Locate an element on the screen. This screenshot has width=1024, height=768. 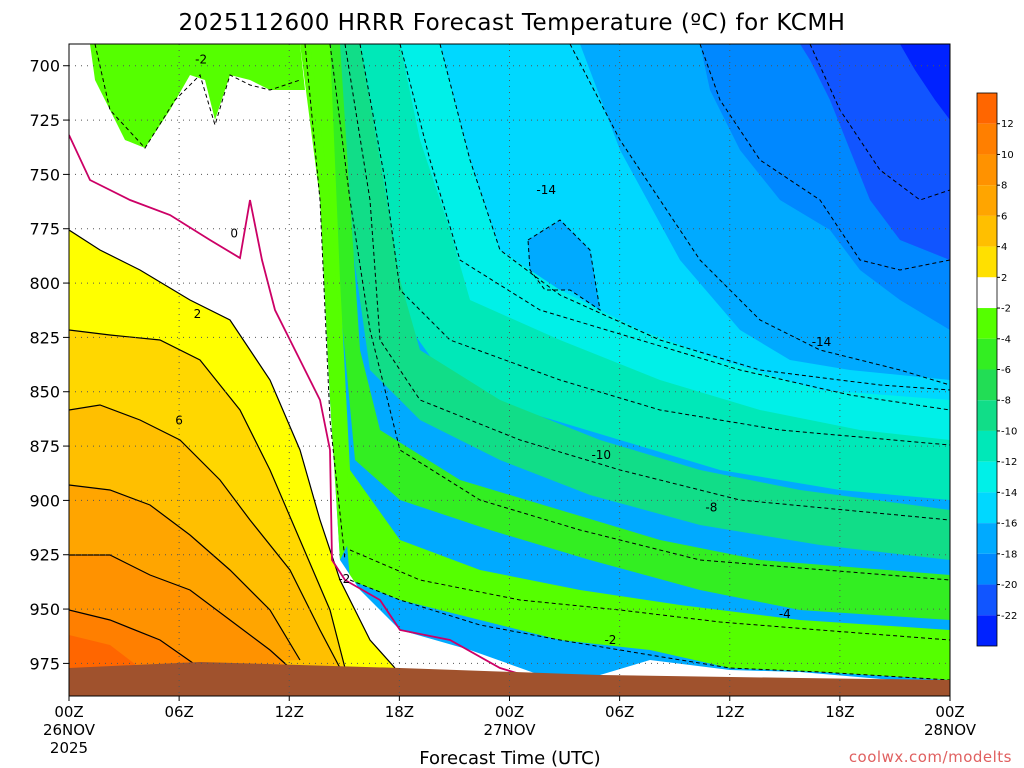
y-tick-label: 875 is located at coordinates (44, 446).